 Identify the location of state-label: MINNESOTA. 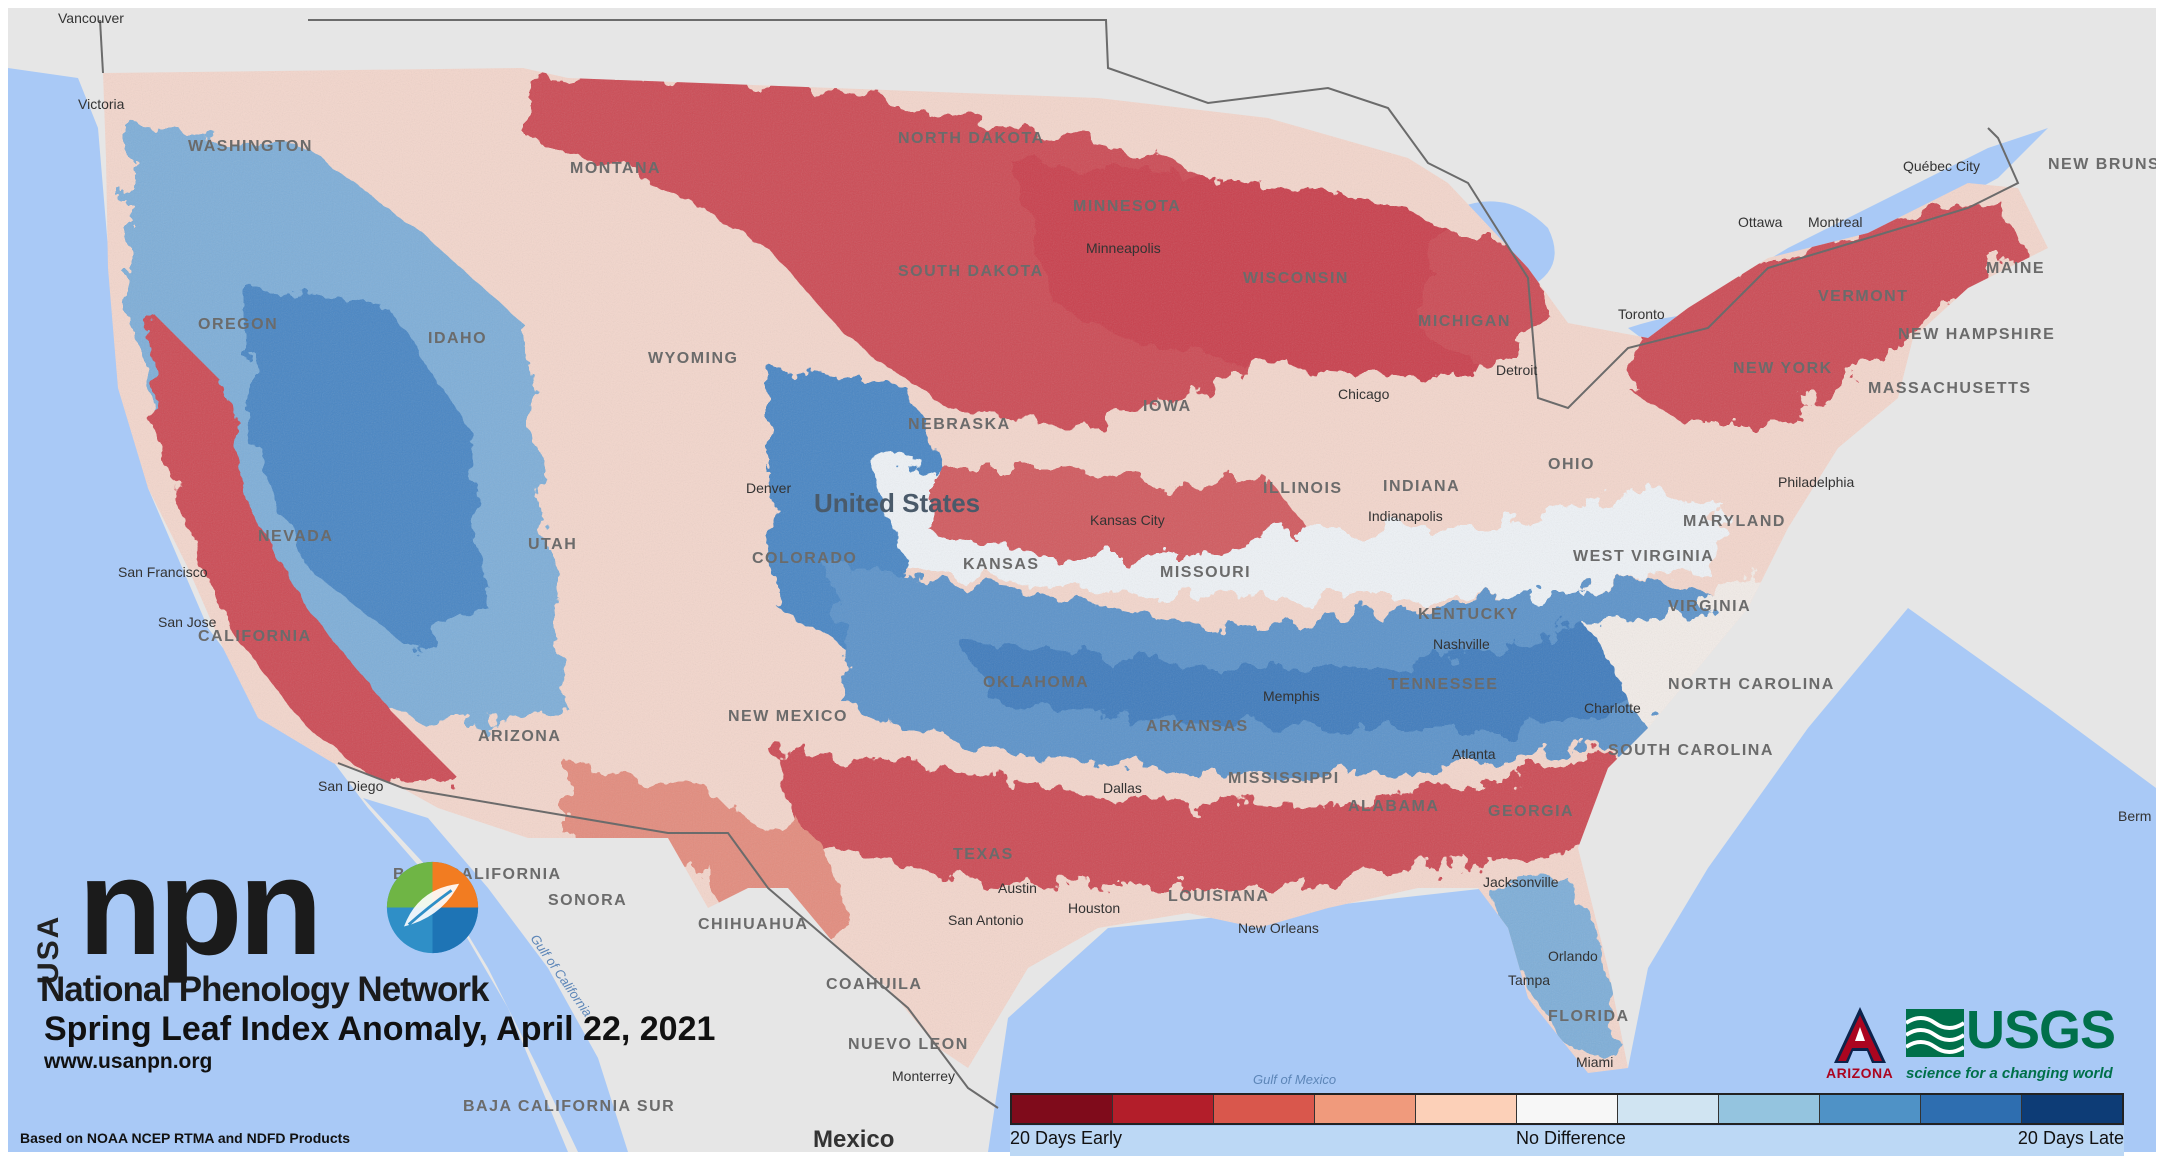
(1127, 206).